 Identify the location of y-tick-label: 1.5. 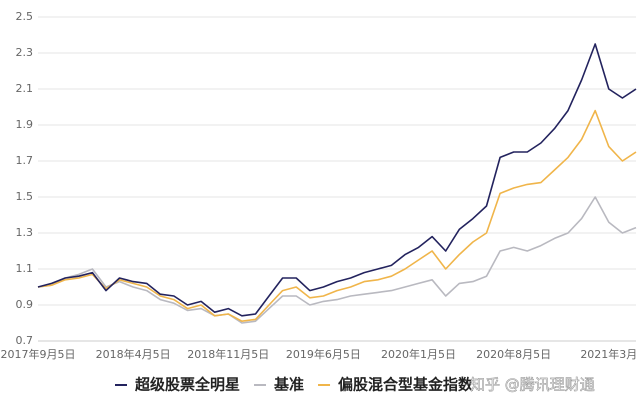
(25, 196).